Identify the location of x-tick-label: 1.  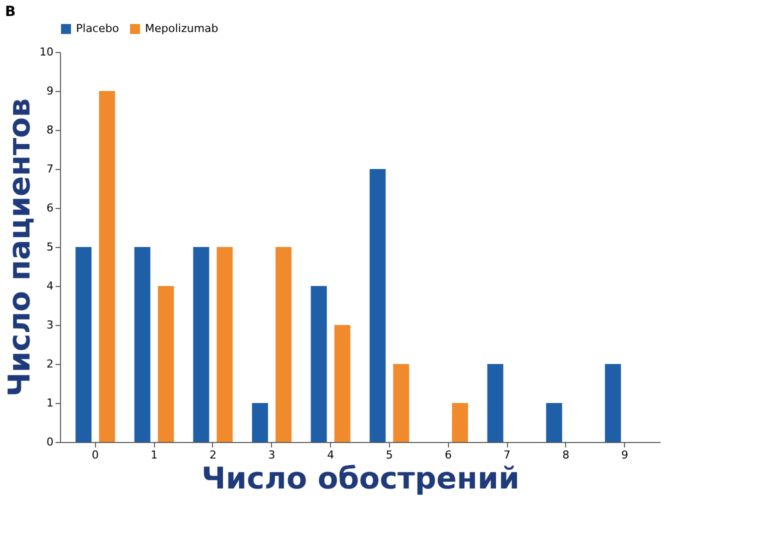
(154, 455).